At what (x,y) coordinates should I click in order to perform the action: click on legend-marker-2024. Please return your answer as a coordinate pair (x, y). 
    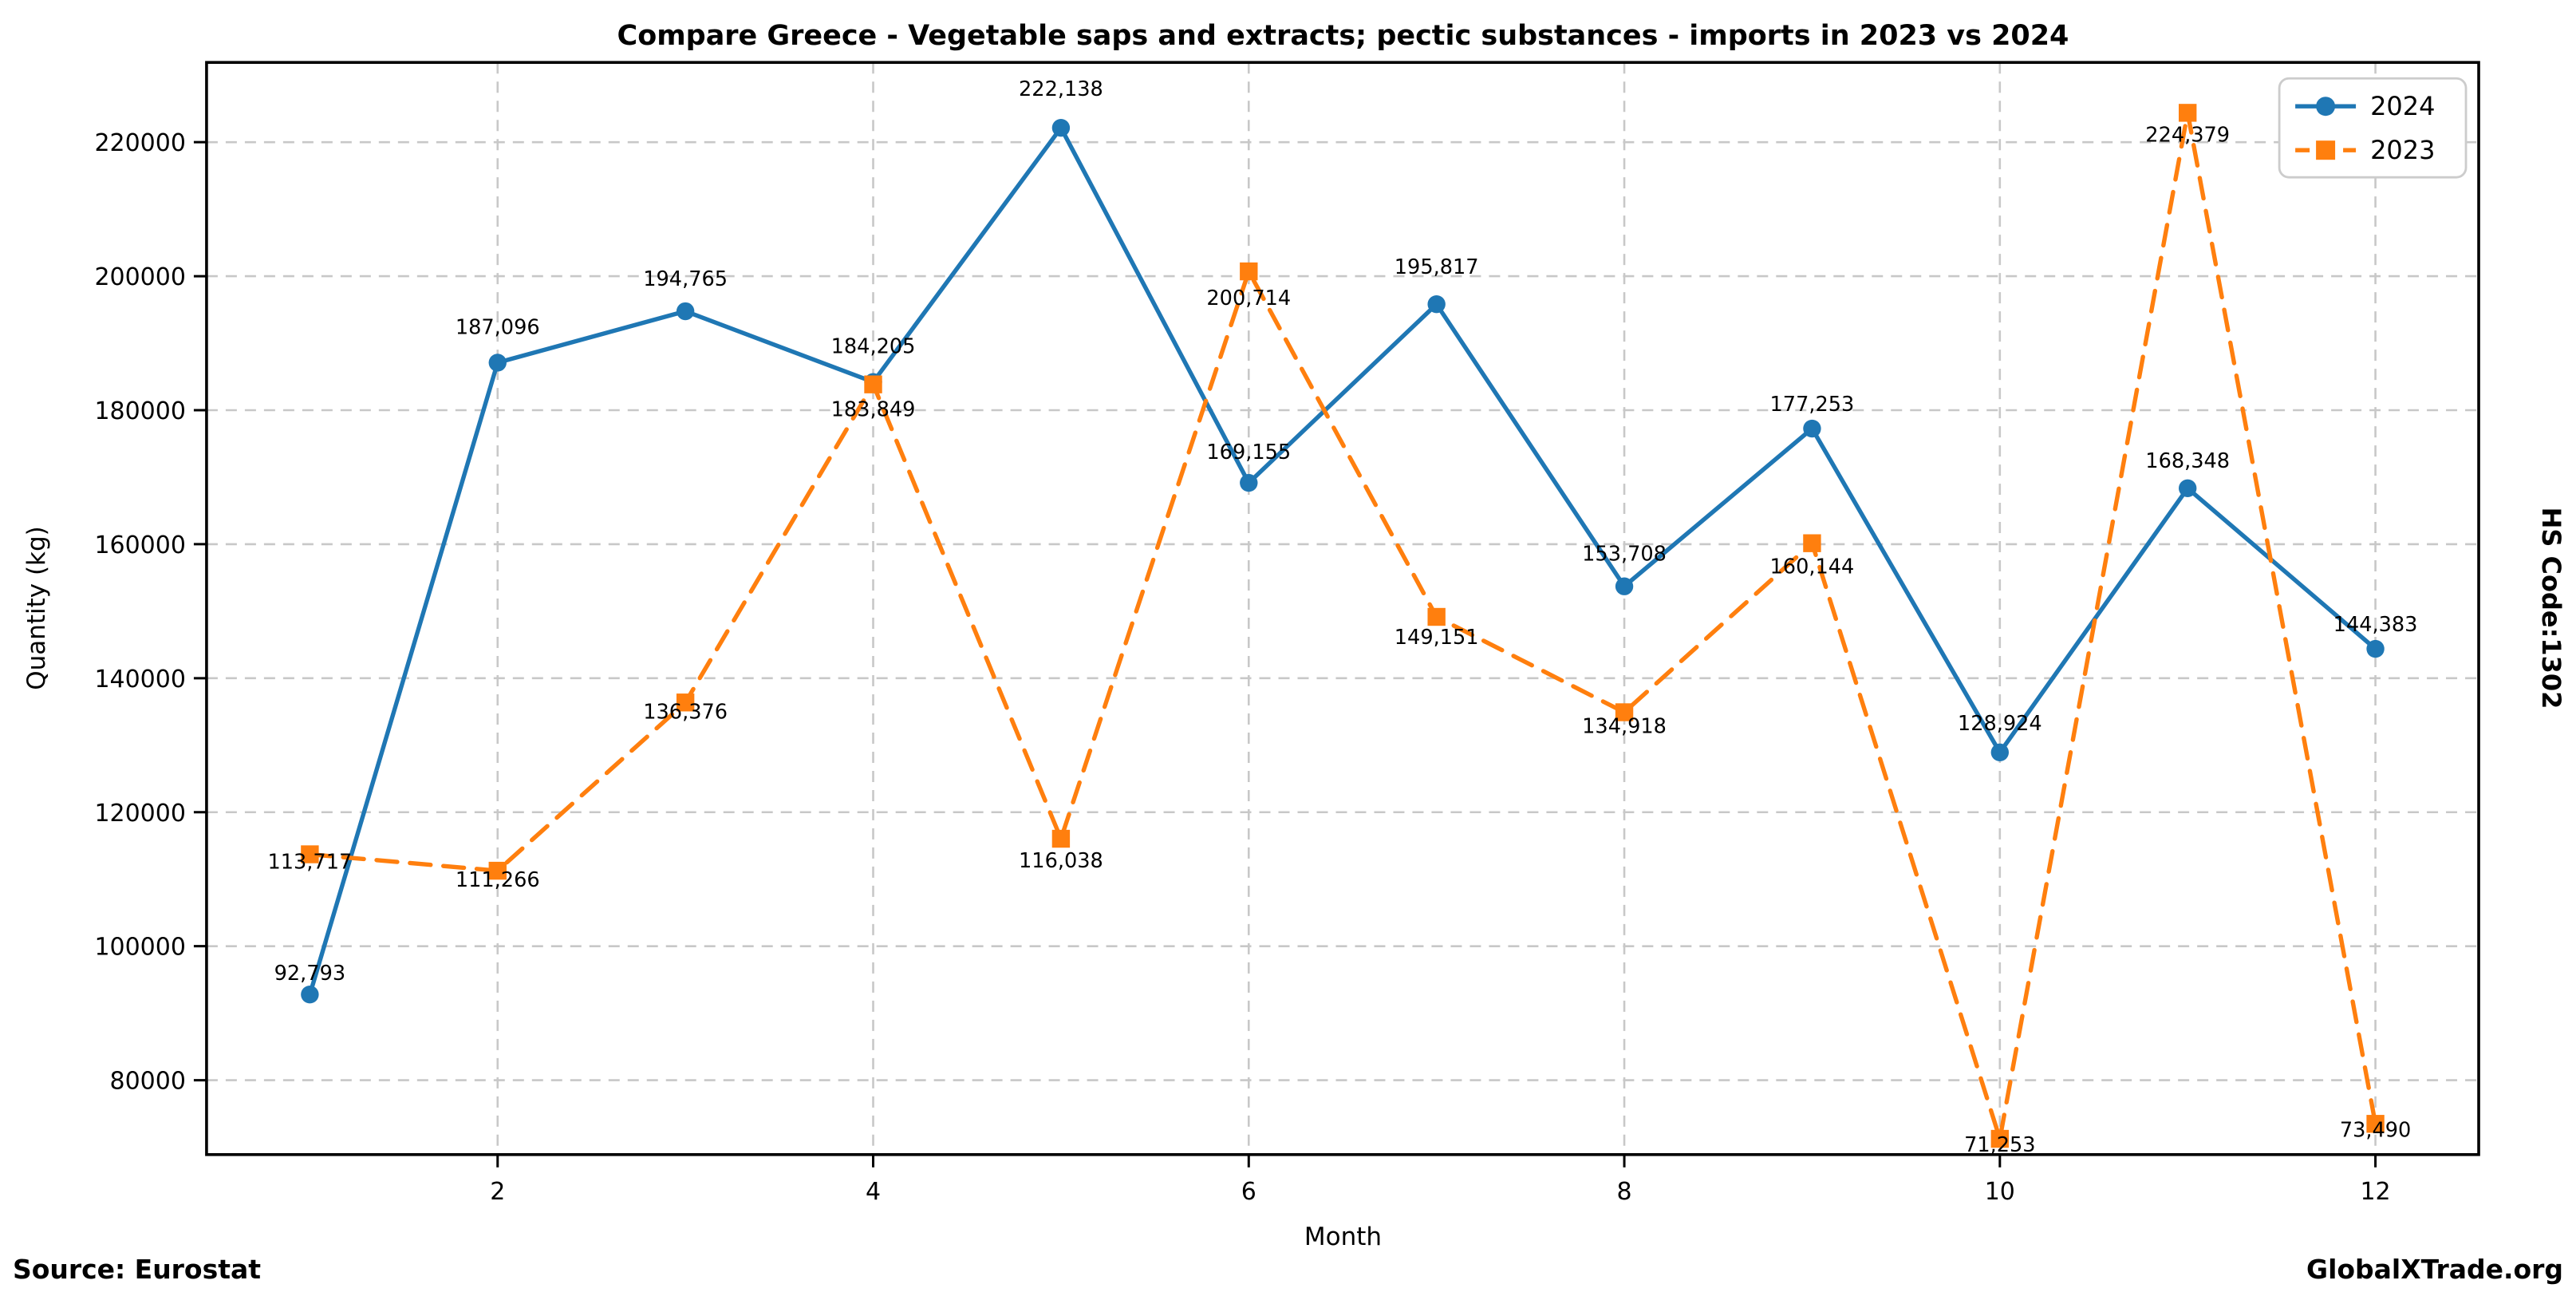
    Looking at the image, I should click on (2326, 107).